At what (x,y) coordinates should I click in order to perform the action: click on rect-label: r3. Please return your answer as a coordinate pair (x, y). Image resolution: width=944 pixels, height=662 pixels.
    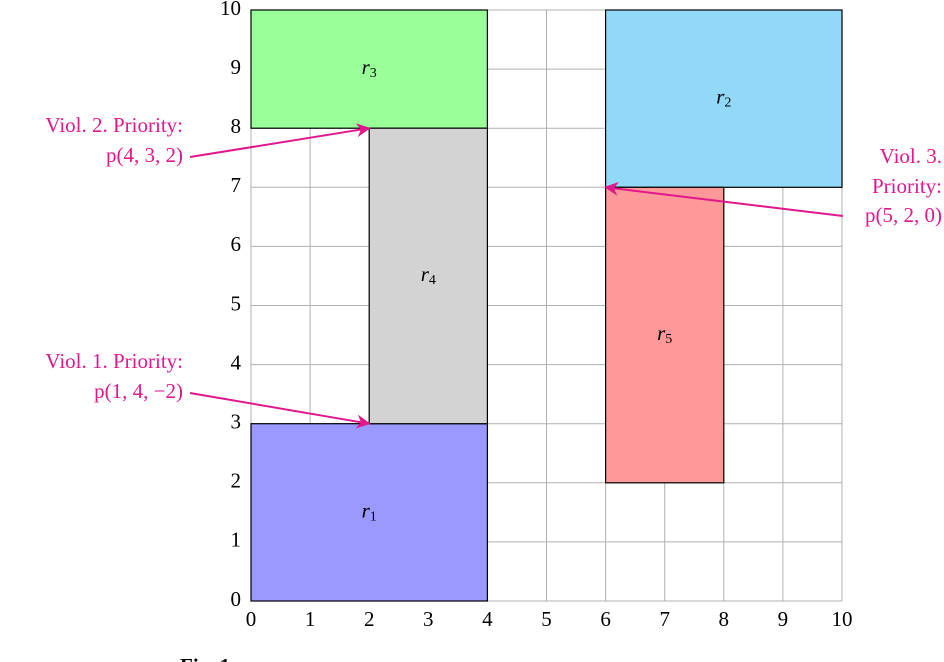
    Looking at the image, I should click on (369, 68).